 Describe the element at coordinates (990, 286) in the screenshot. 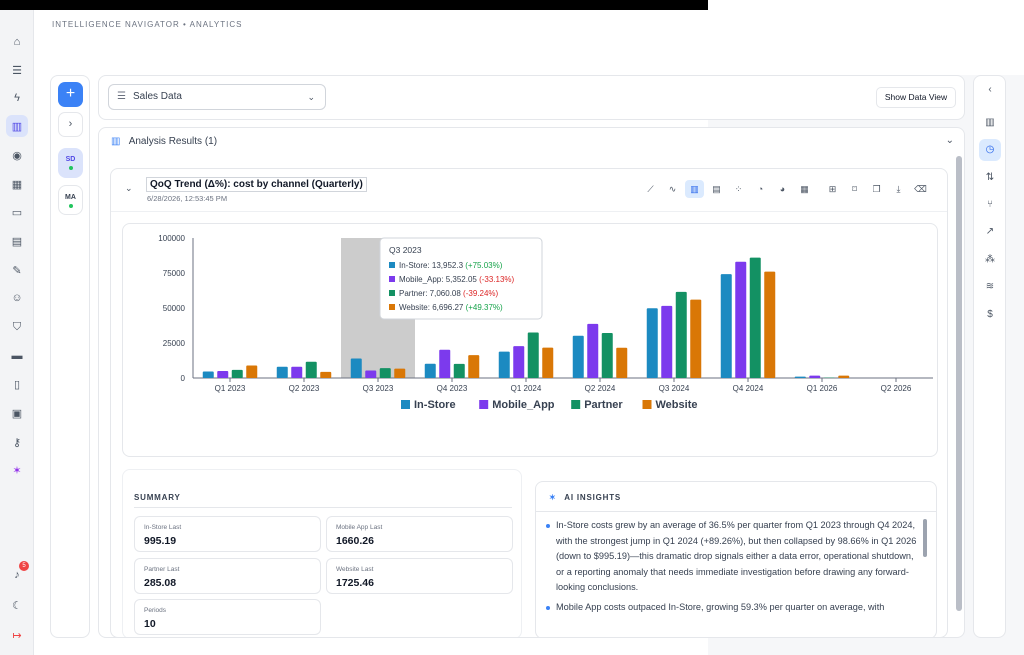

I see `layers-icon: ≋` at that location.